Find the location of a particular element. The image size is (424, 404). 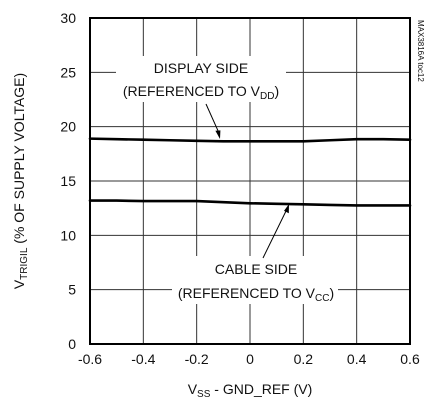

display-side-line is located at coordinates (250, 140).